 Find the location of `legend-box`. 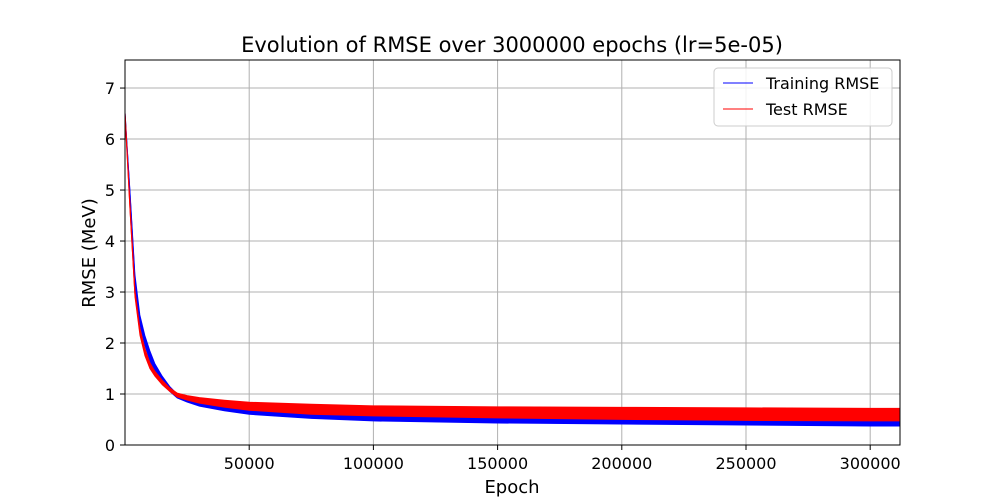

legend-box is located at coordinates (803, 97).